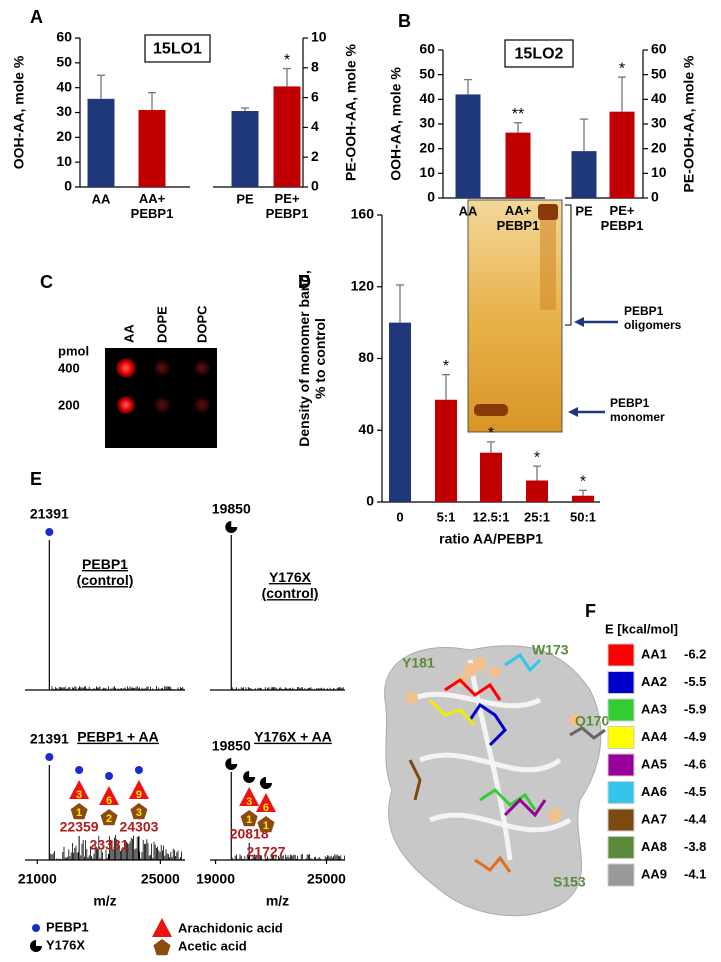 Image resolution: width=721 pixels, height=962 pixels. I want to click on spheres, so click(493, 739).